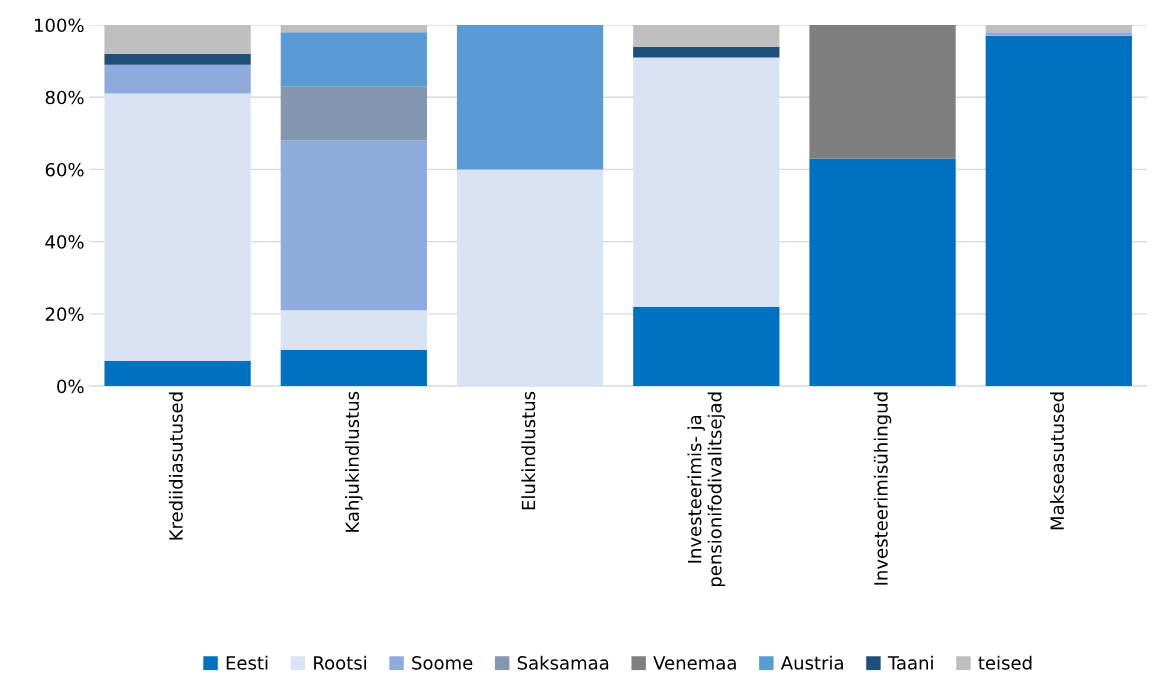 The image size is (1162, 675). I want to click on legend-label: Austria, so click(811, 662).